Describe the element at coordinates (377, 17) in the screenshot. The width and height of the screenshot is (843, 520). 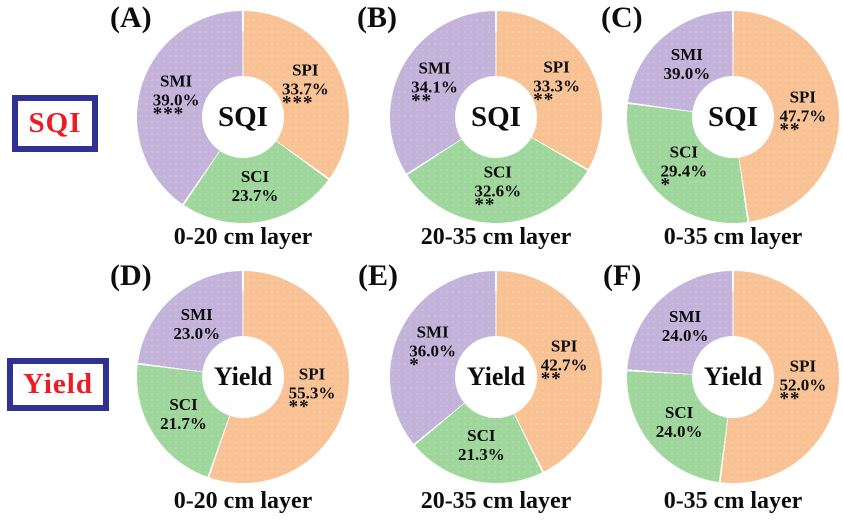
I see `panel-letter-b: (B)` at that location.